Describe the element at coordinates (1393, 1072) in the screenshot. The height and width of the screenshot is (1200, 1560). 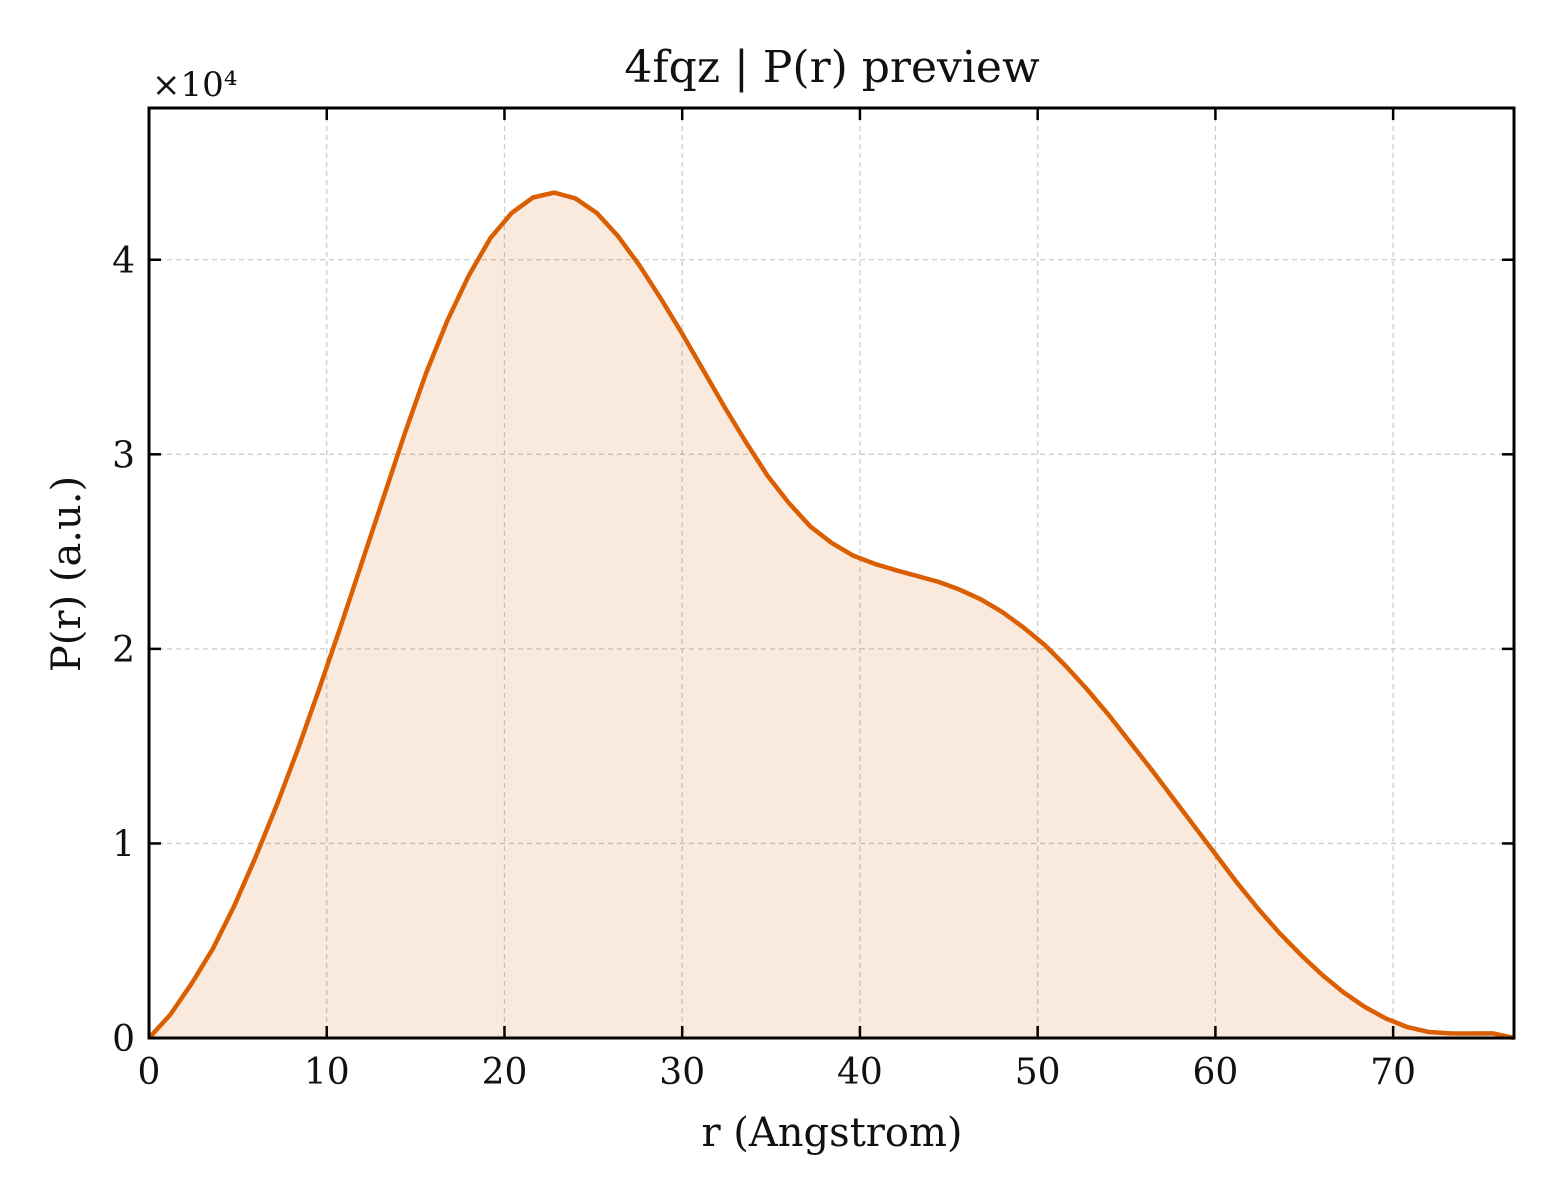
I see `x-tick-label: 70` at that location.